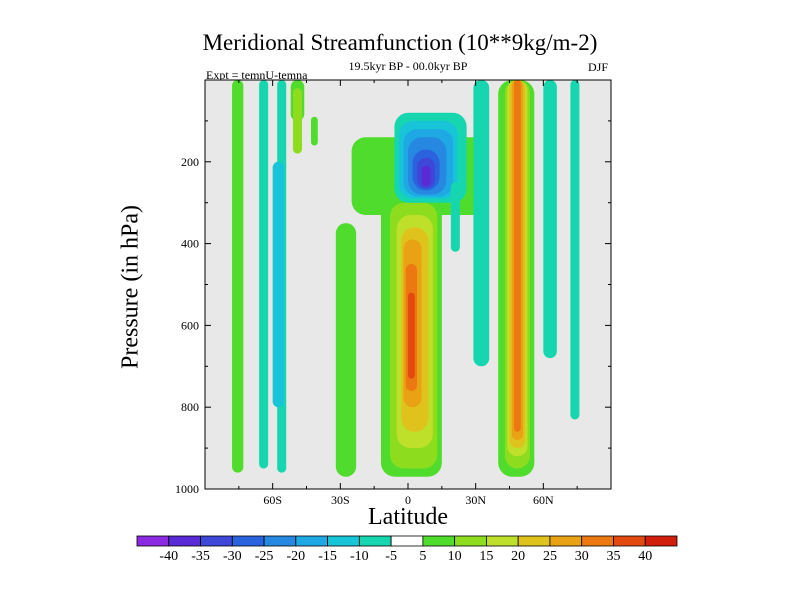 The image size is (800, 600). What do you see at coordinates (391, 556) in the screenshot?
I see `colorbar-label-7: -5` at bounding box center [391, 556].